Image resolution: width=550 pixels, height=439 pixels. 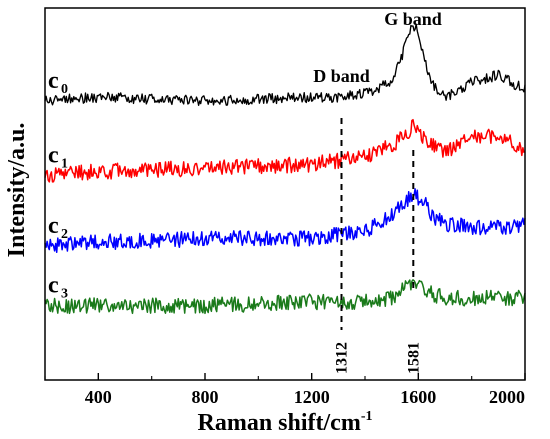 What do you see at coordinates (98, 397) in the screenshot?
I see `x-tick-label-400: 400` at bounding box center [98, 397].